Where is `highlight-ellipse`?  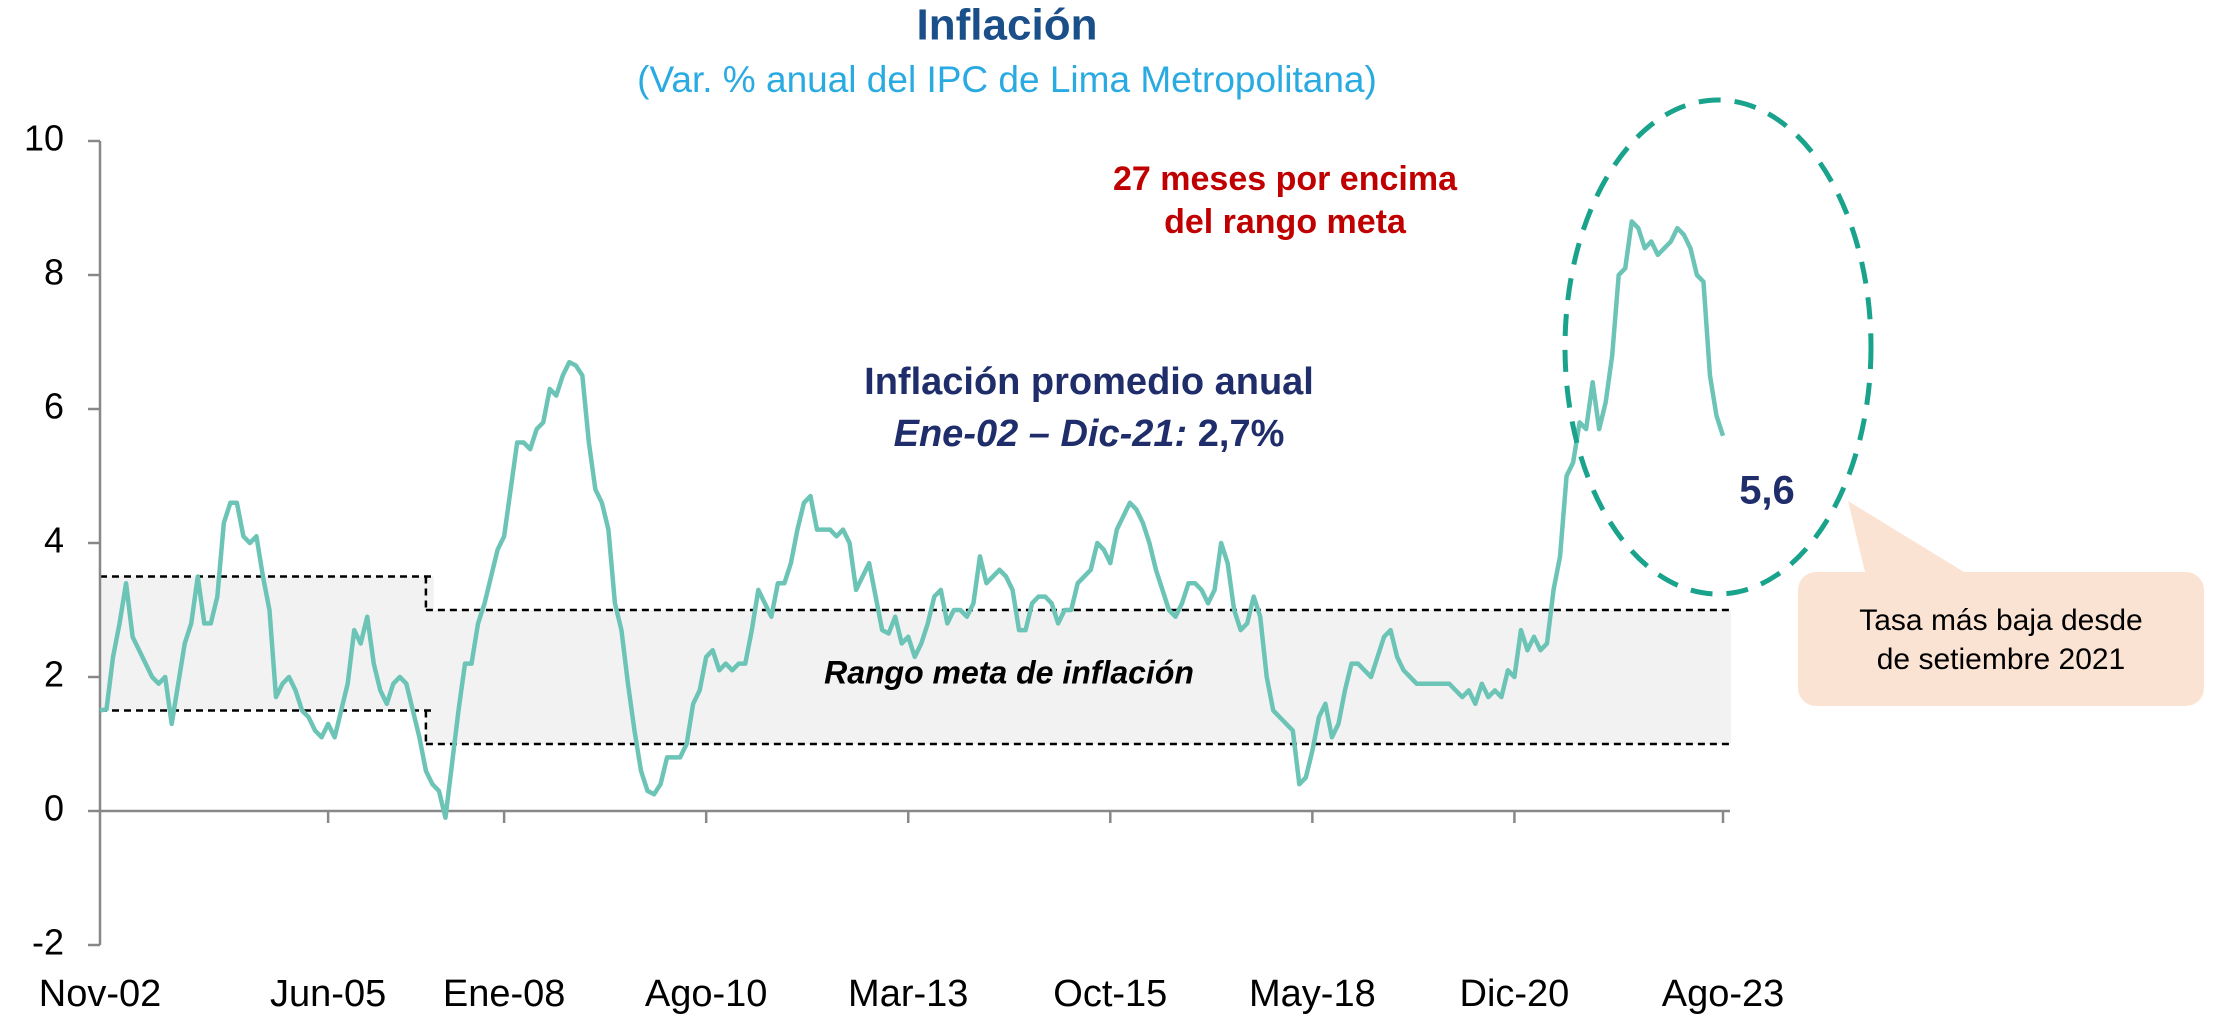 highlight-ellipse is located at coordinates (1718, 347).